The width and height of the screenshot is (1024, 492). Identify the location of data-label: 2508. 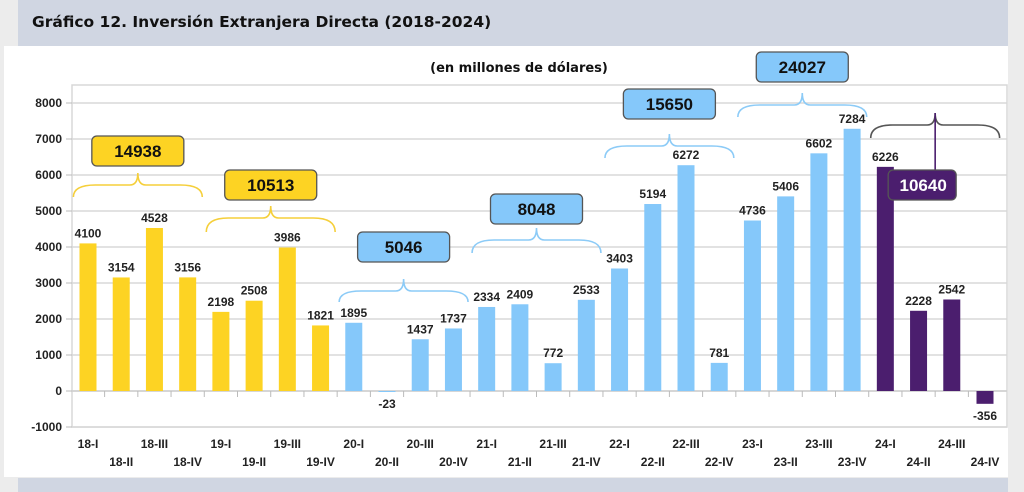
(254, 291).